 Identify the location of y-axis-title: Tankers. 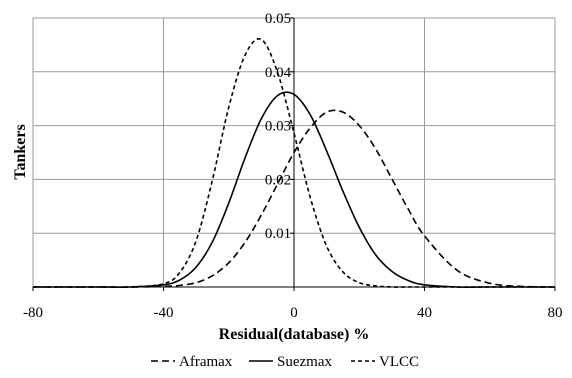
(20, 151).